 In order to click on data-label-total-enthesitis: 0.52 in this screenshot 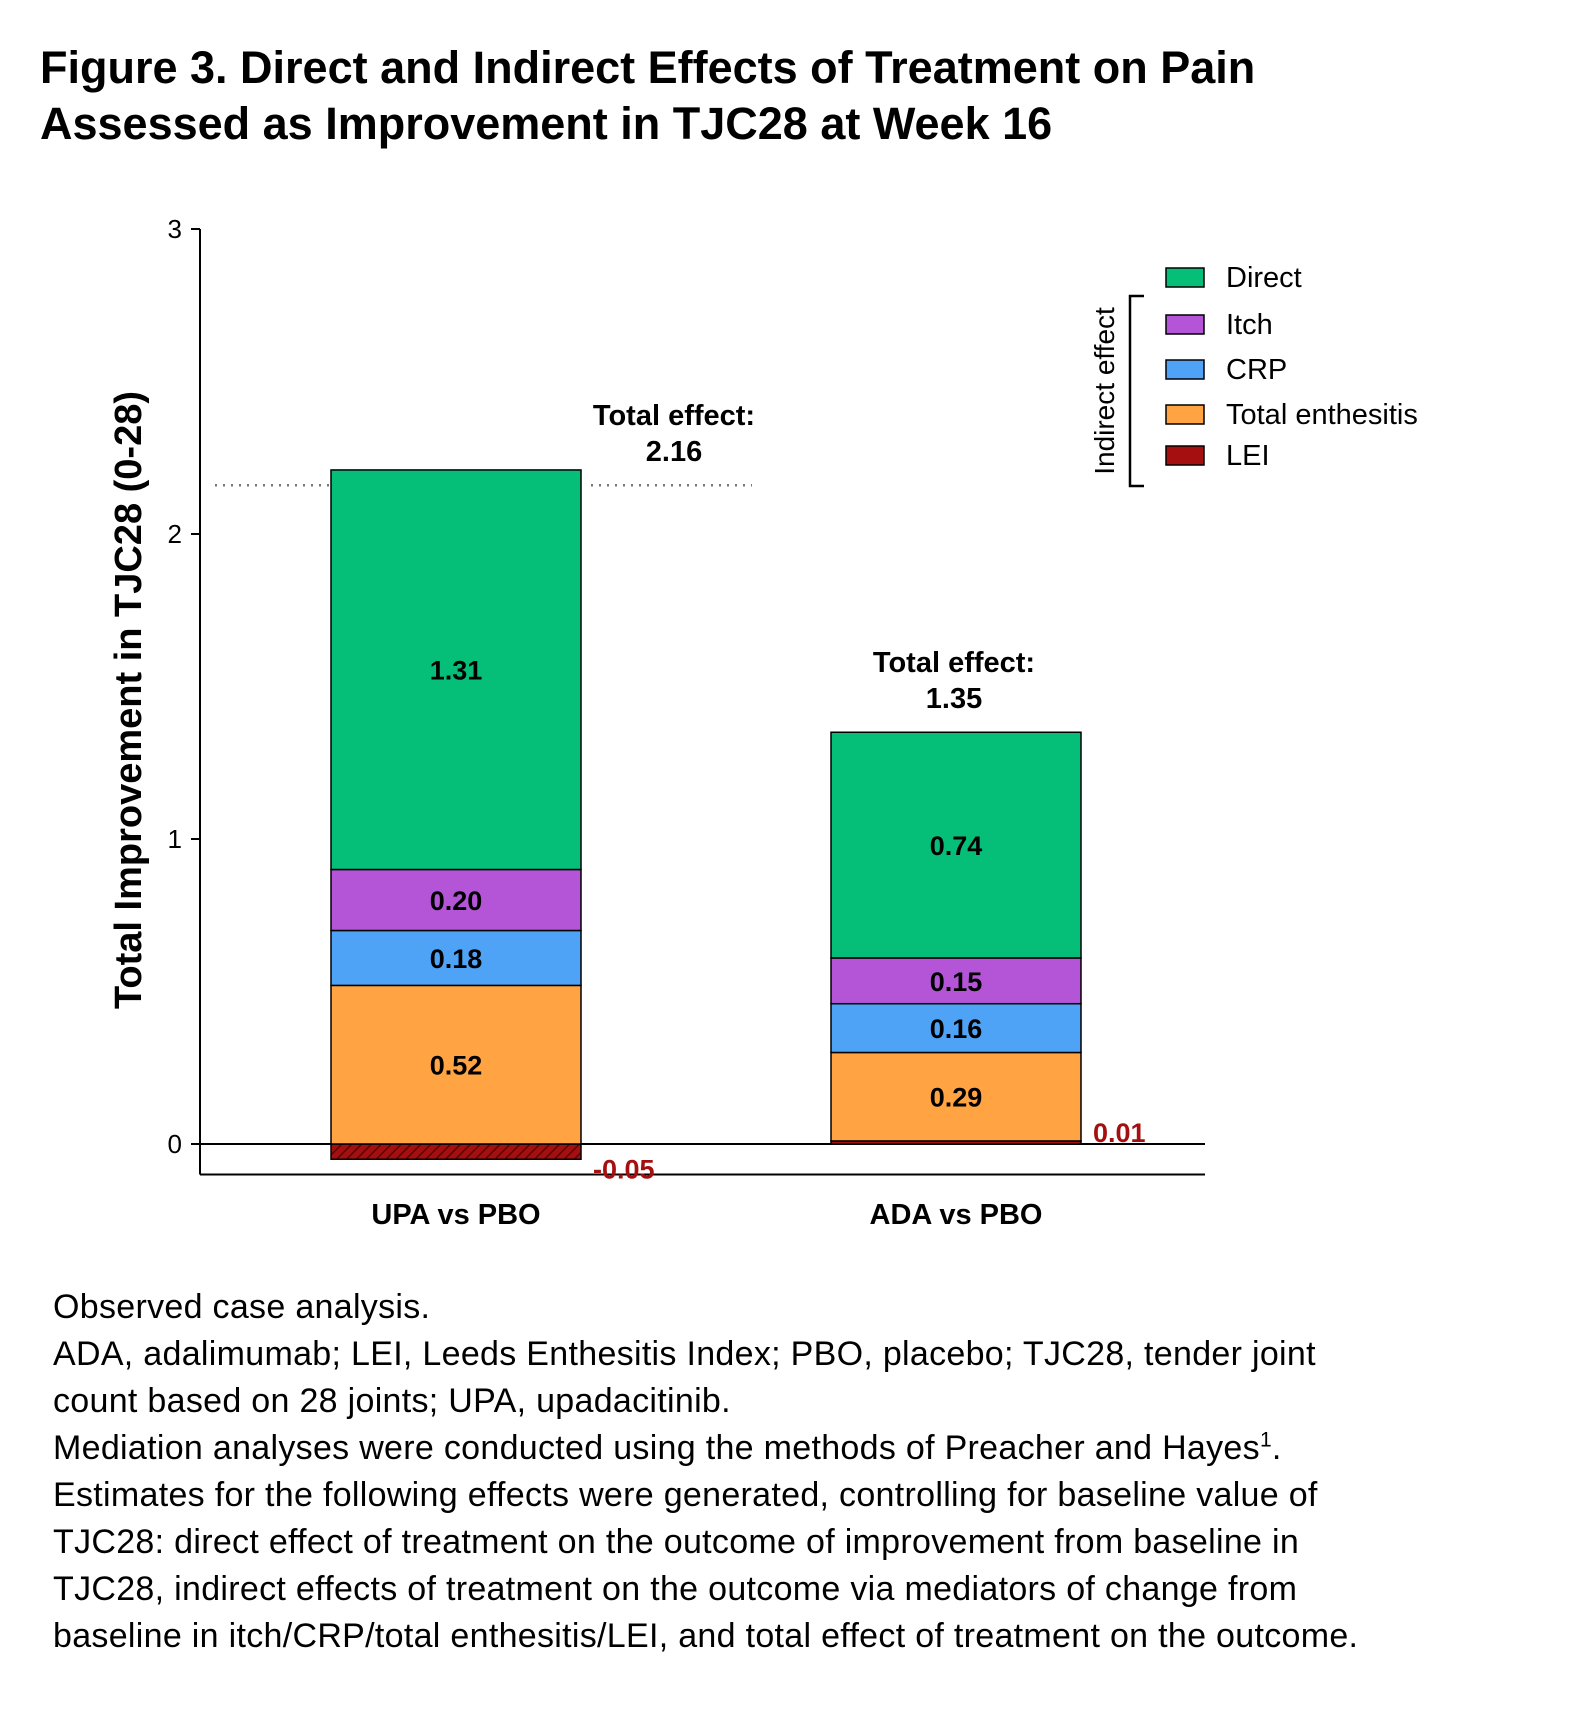, I will do `click(456, 1066)`.